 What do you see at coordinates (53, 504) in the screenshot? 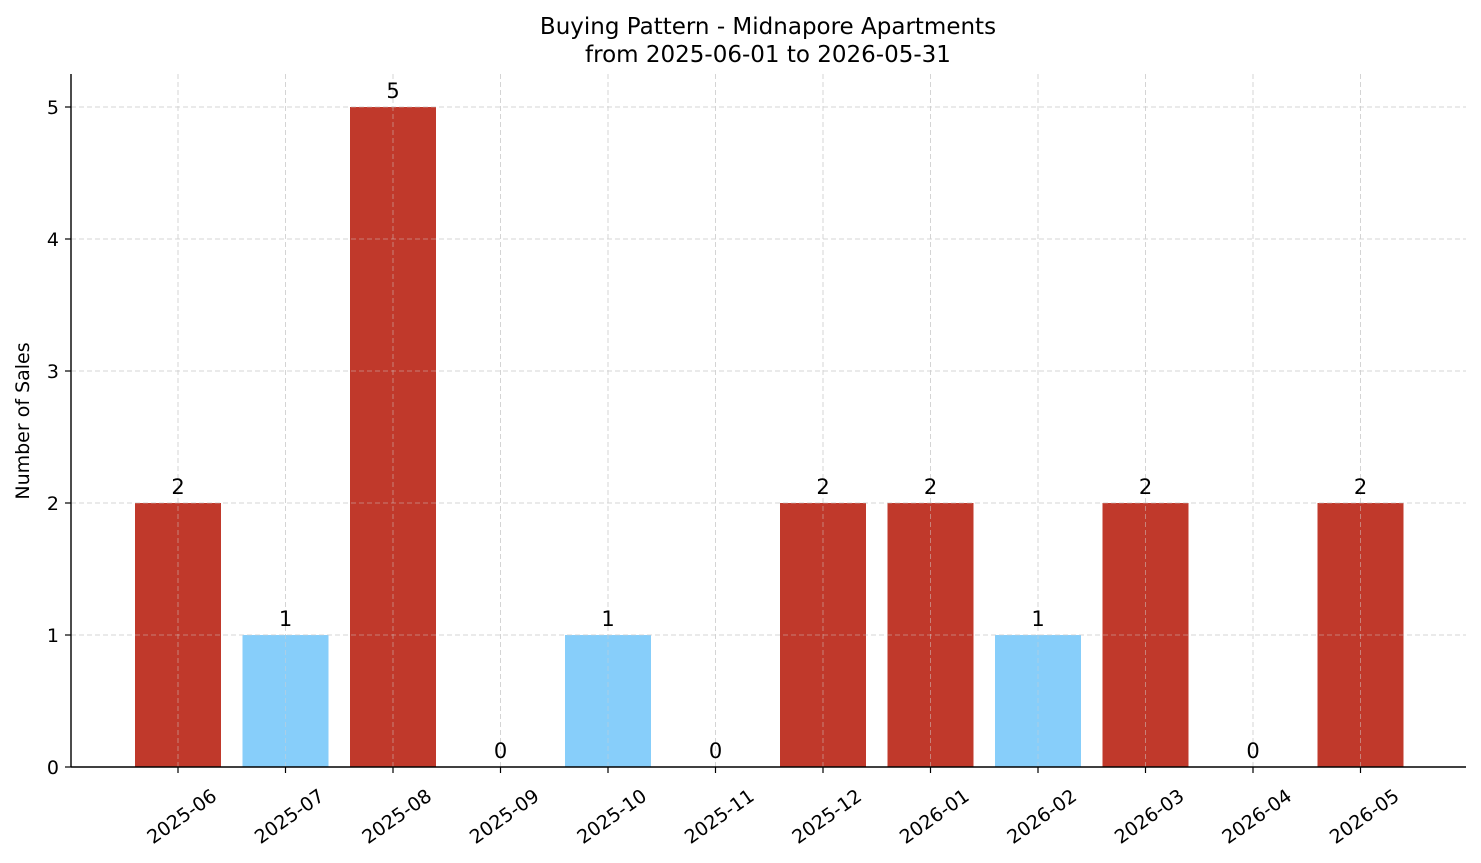
I see `y-tick-label: 2` at bounding box center [53, 504].